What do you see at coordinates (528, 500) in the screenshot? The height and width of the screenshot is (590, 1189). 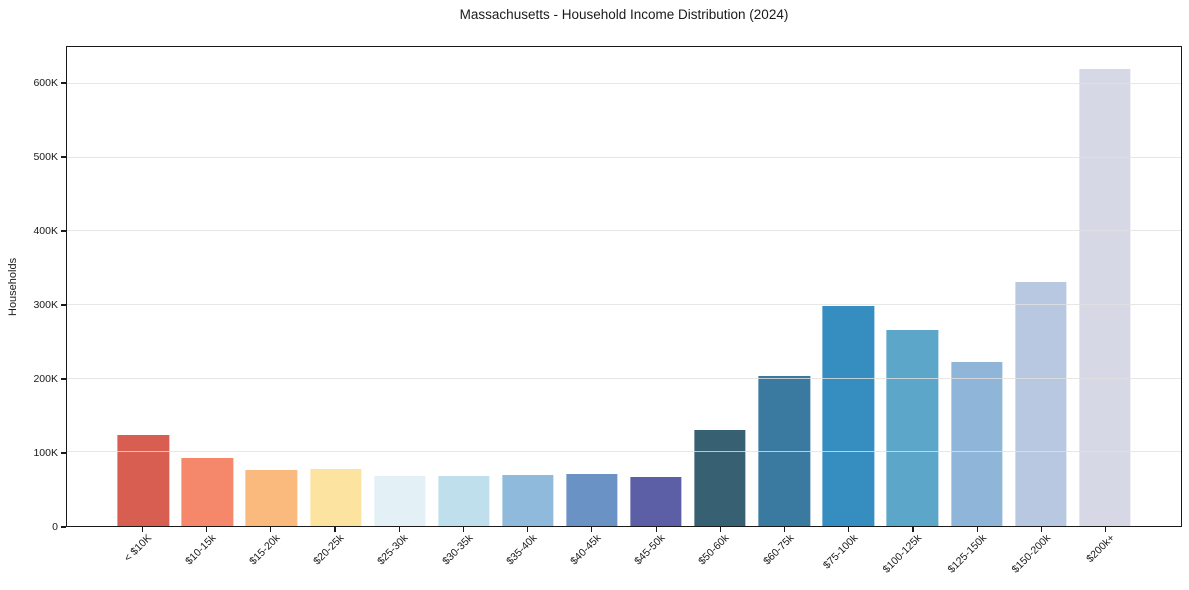 I see `bar-$35-40k` at bounding box center [528, 500].